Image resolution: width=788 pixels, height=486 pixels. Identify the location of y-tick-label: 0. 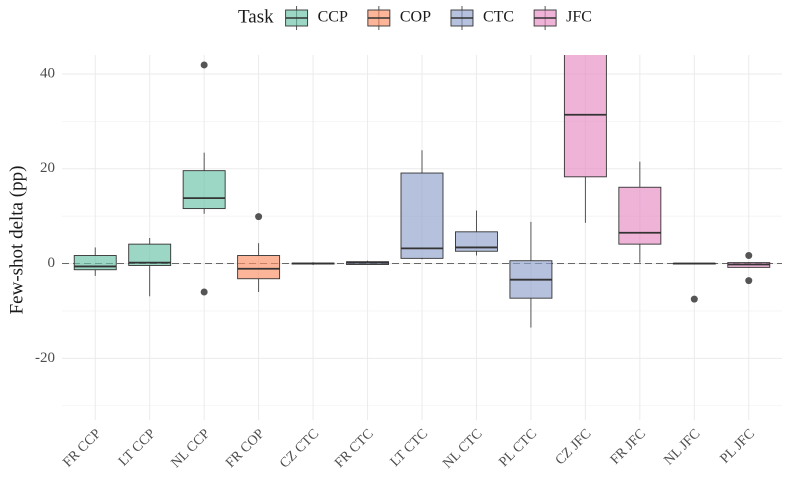
(52, 263).